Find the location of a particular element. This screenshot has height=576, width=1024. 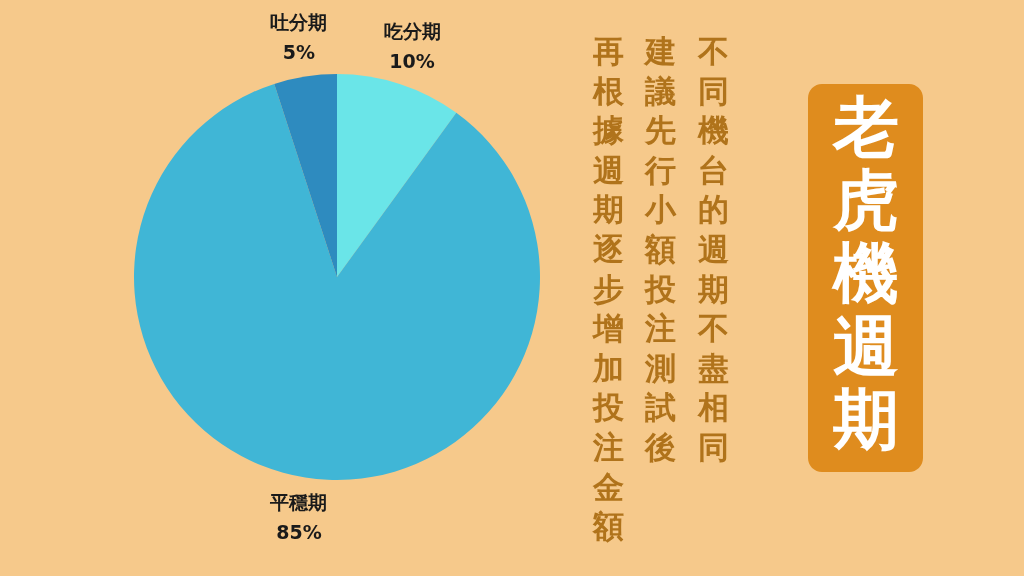

text: 老虎機週期 is located at coordinates (865, 273).